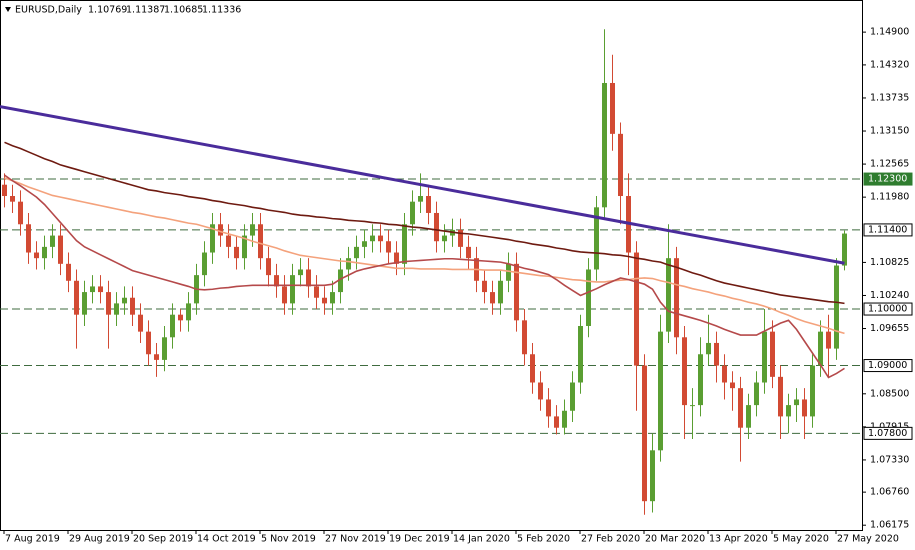 This screenshot has width=915, height=550. What do you see at coordinates (889, 64) in the screenshot?
I see `y-tick-label: 1.14320` at bounding box center [889, 64].